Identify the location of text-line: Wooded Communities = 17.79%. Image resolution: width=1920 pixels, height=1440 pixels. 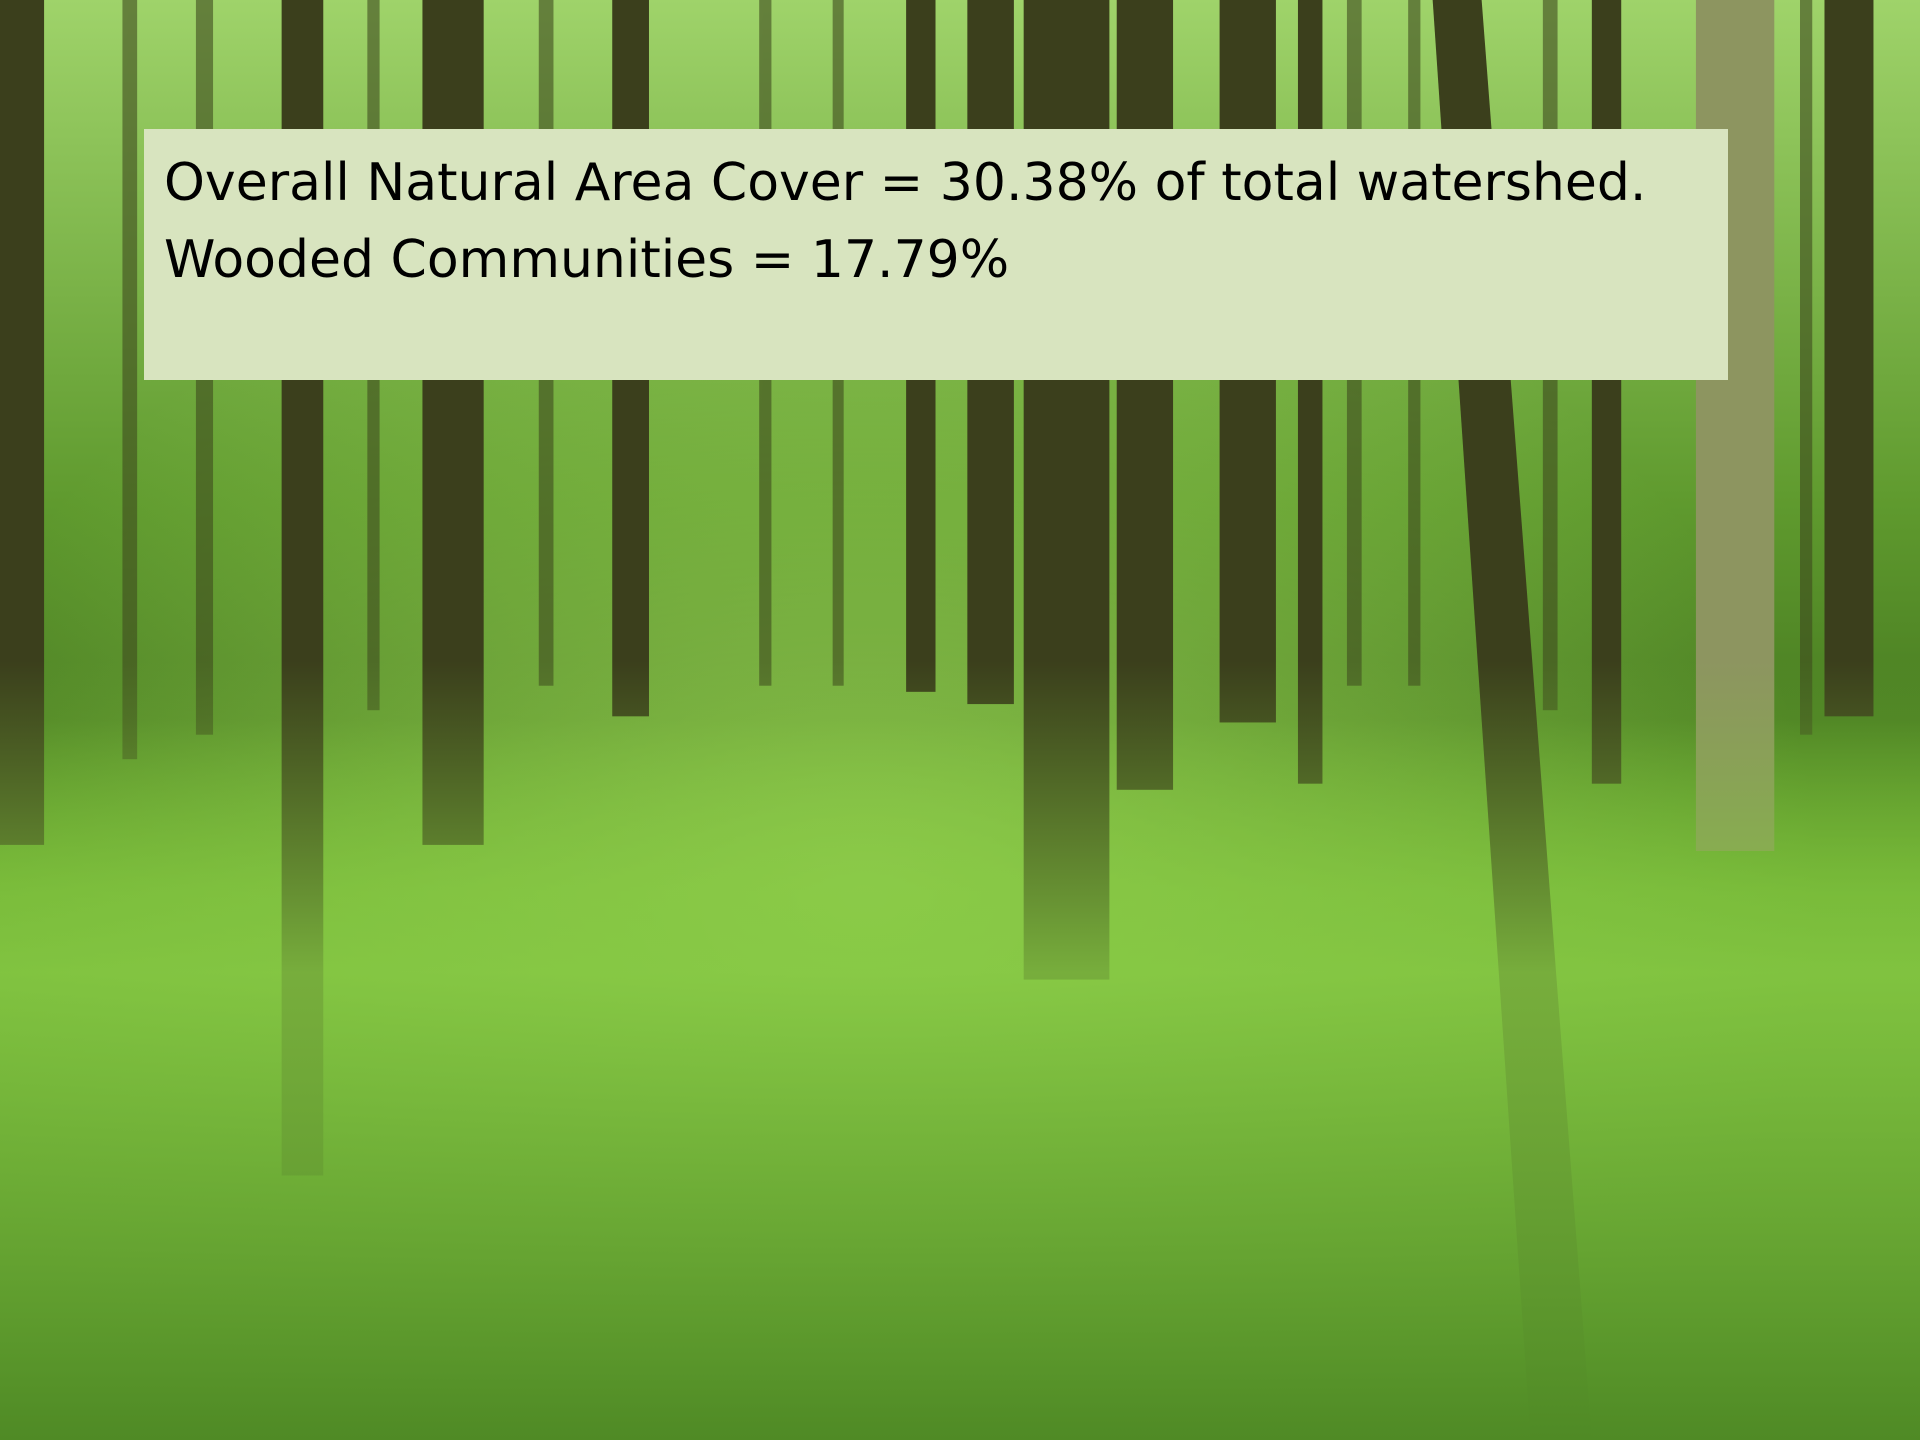
(587, 260).